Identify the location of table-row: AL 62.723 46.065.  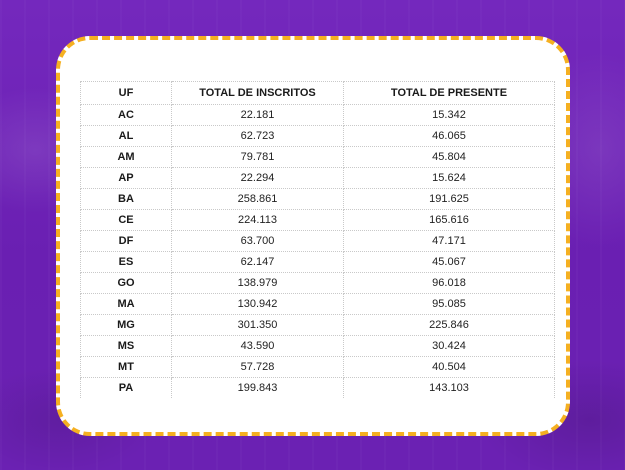
(317, 136).